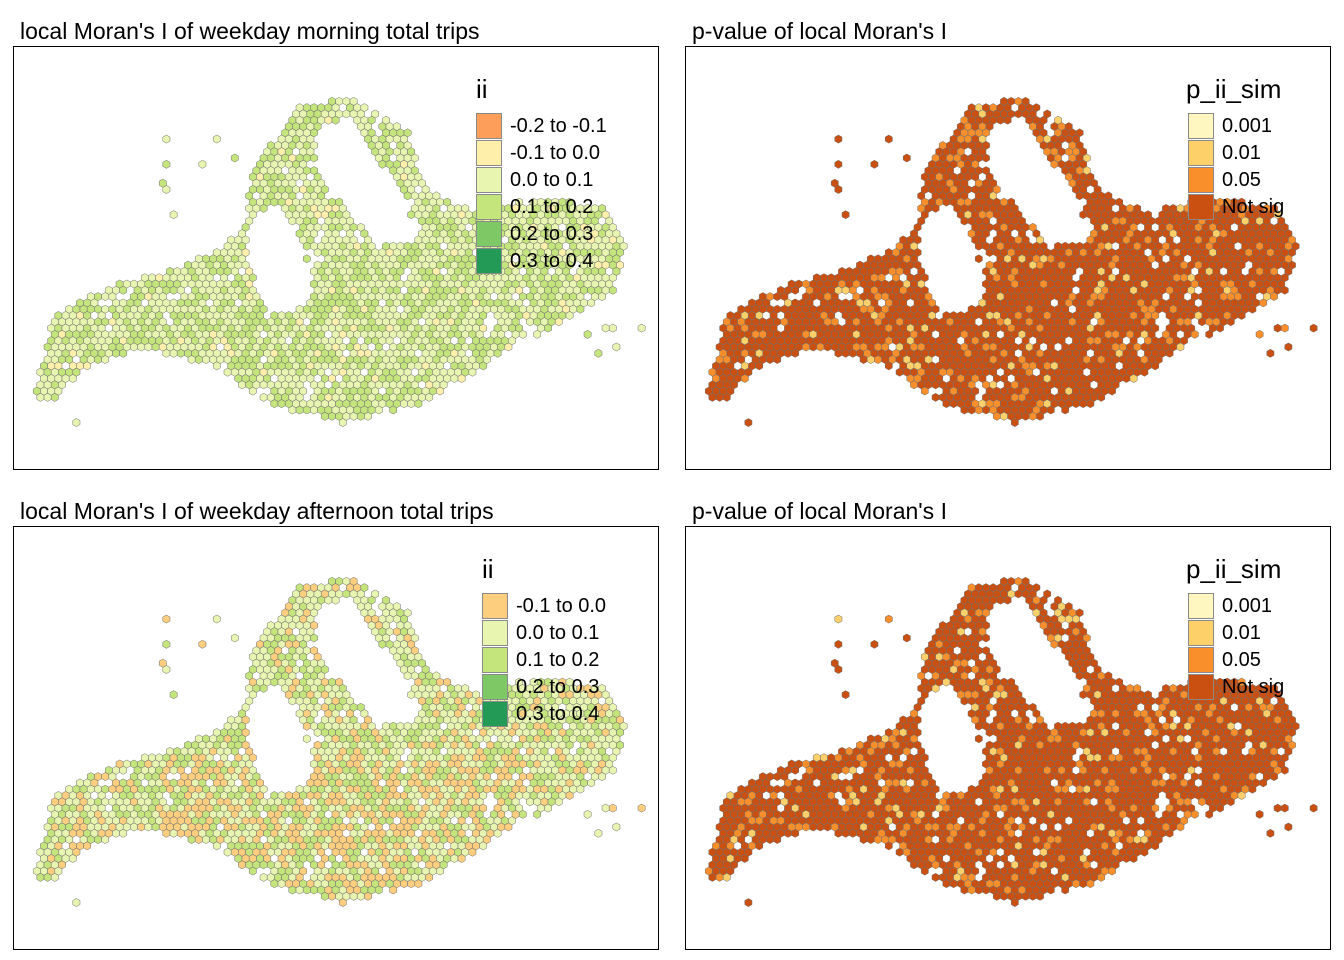  Describe the element at coordinates (552, 180) in the screenshot. I see `legend-label: 0.0 to 0.1` at that location.